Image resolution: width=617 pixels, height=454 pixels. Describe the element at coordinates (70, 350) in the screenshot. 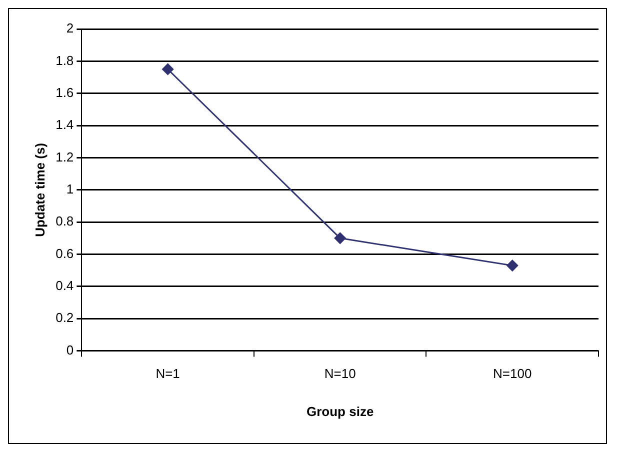

I see `y-tick-label: 0` at that location.